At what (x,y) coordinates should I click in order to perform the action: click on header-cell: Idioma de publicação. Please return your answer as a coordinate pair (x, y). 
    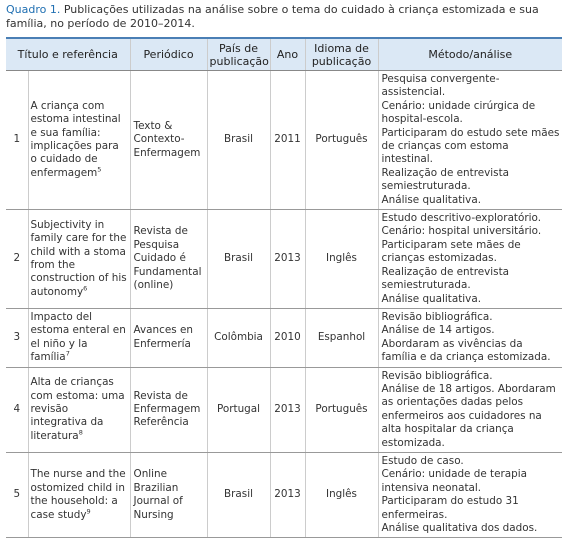
    Looking at the image, I should click on (341, 54).